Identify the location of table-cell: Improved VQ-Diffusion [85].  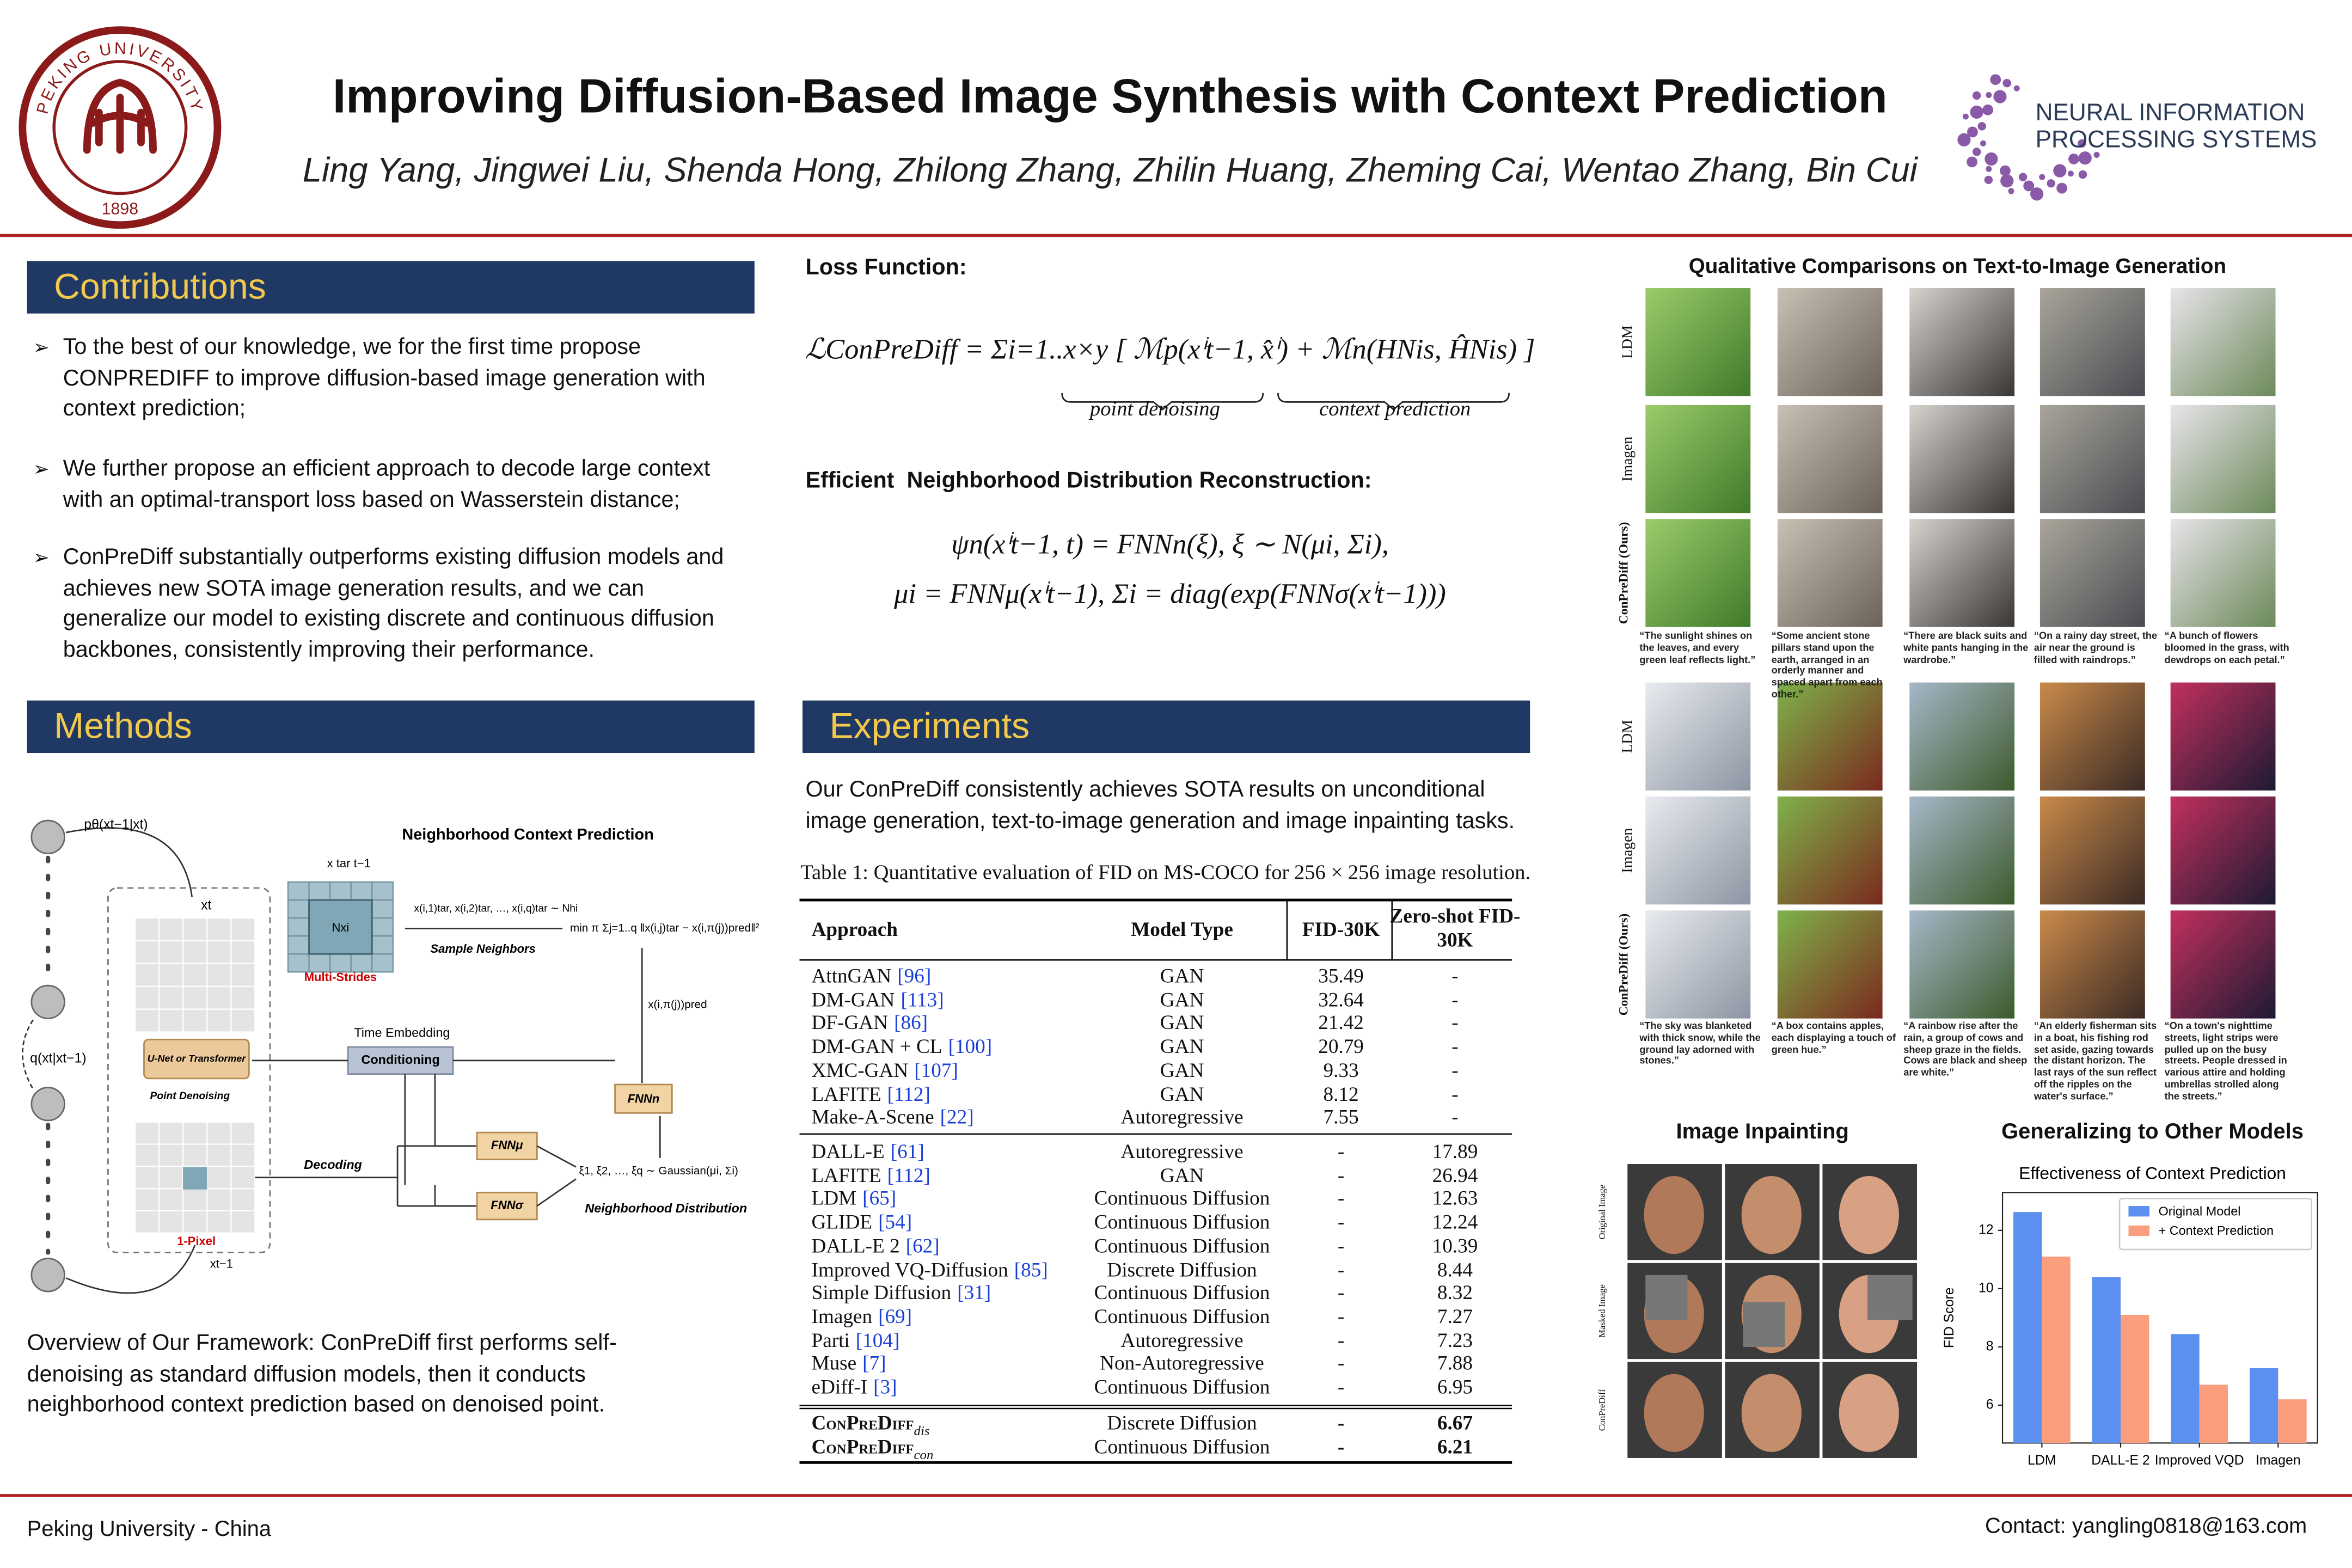
(929, 1269).